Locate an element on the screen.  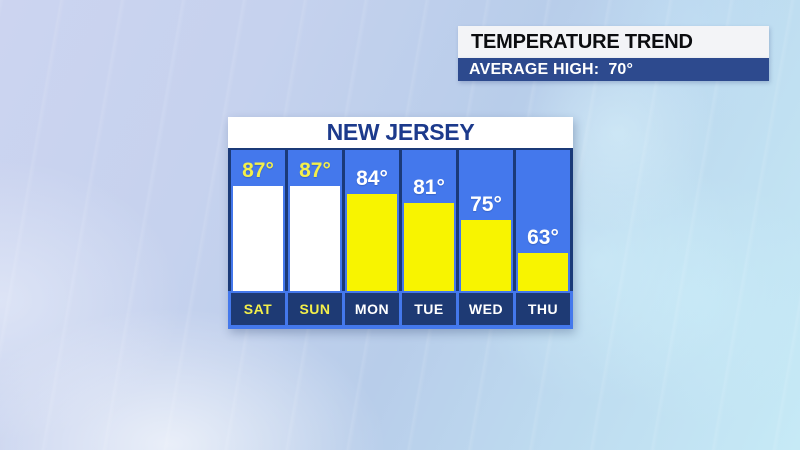
bar-column: 81° is located at coordinates (429, 220).